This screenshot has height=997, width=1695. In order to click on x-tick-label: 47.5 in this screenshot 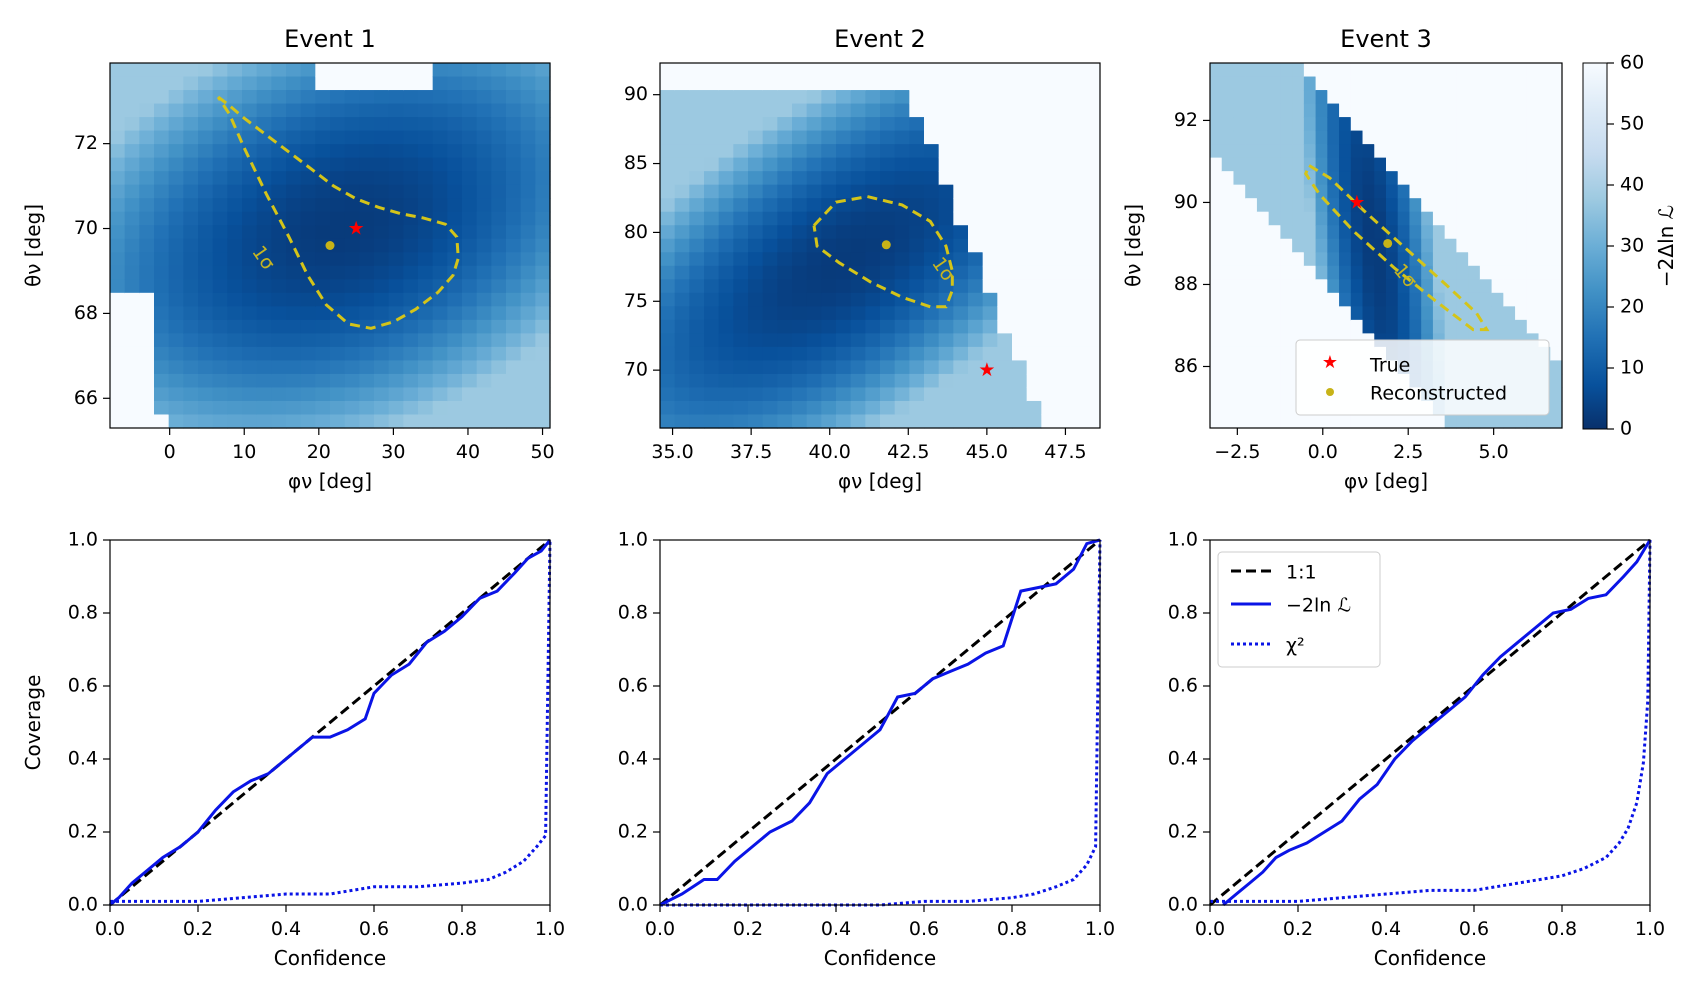, I will do `click(1065, 452)`.